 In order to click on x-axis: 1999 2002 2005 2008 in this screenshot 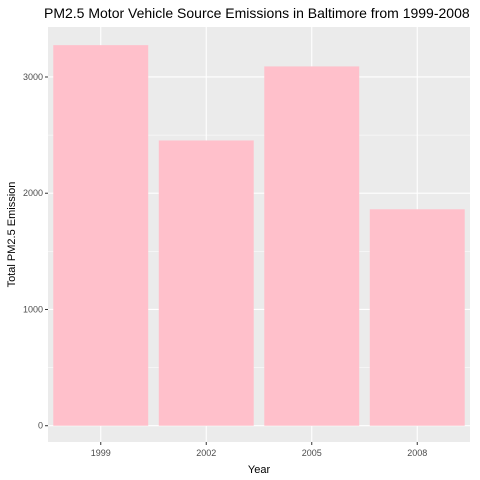, I will do `click(259, 450)`.